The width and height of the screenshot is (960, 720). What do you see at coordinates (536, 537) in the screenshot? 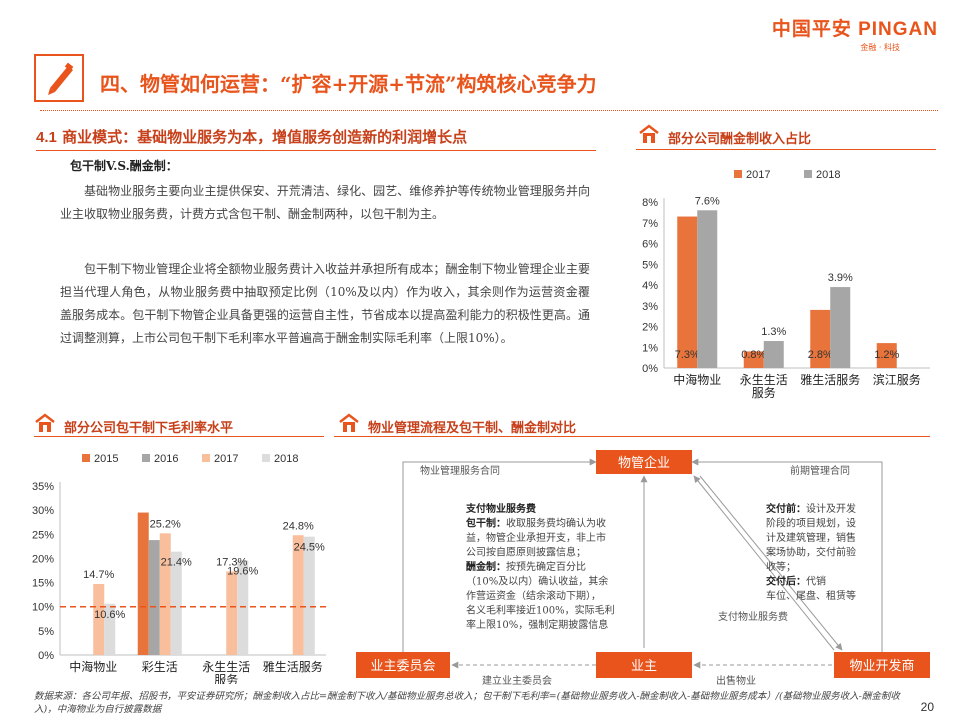
I see `note-line: 益，物管企业承担开支，非上市` at bounding box center [536, 537].